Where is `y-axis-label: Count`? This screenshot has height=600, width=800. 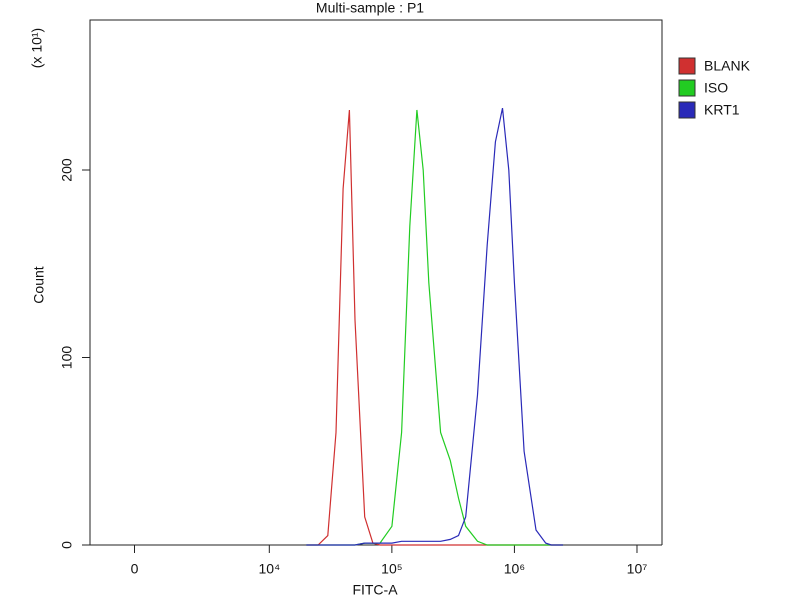
y-axis-label: Count is located at coordinates (39, 284).